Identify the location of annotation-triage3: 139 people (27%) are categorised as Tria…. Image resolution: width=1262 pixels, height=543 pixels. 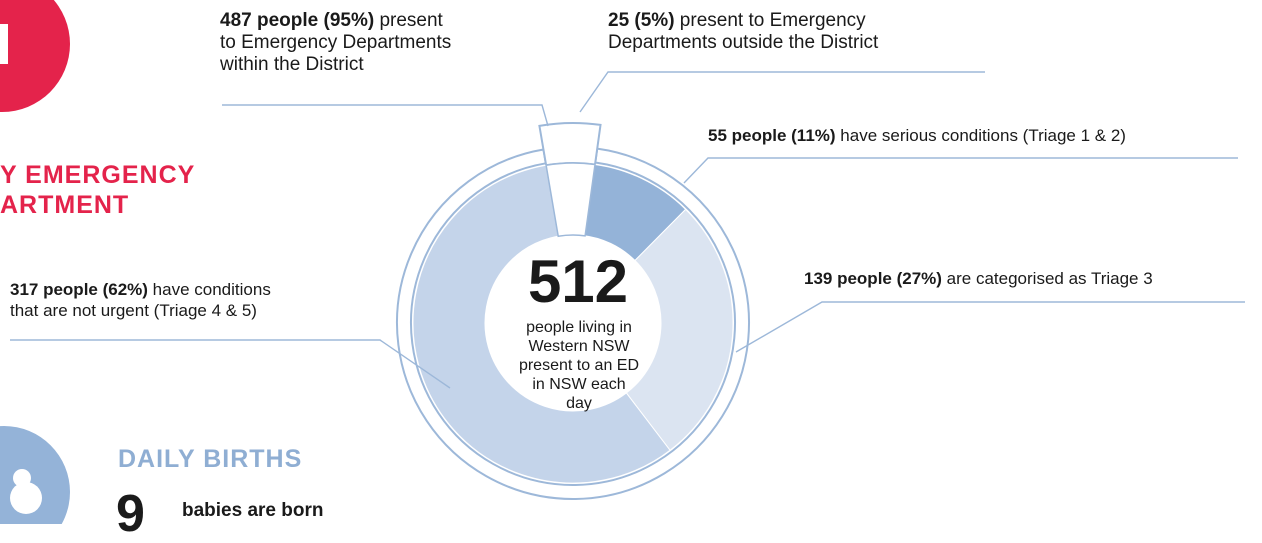
(978, 278).